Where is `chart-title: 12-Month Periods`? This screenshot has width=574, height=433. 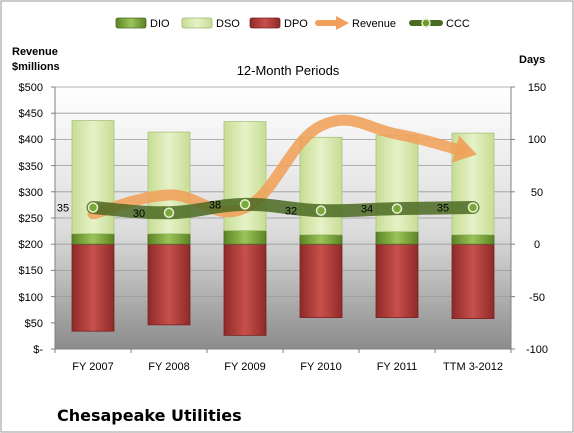
chart-title: 12-Month Periods is located at coordinates (288, 70).